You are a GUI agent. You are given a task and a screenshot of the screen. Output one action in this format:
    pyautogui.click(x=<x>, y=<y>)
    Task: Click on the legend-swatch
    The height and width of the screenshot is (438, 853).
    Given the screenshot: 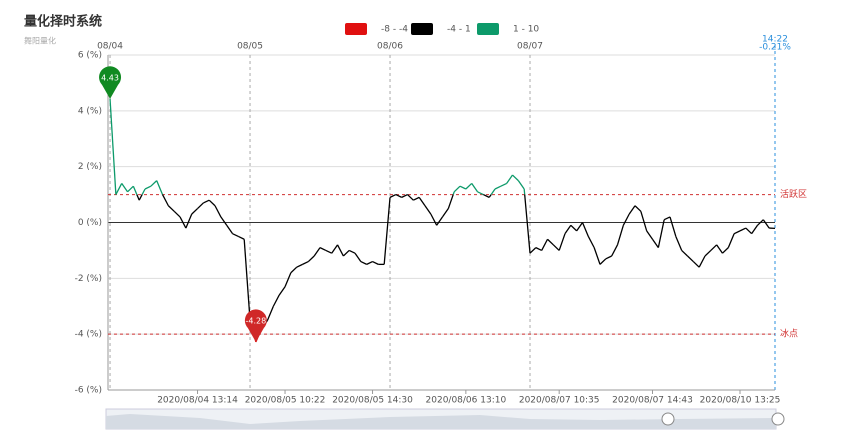 What is the action you would take?
    pyautogui.click(x=488, y=29)
    